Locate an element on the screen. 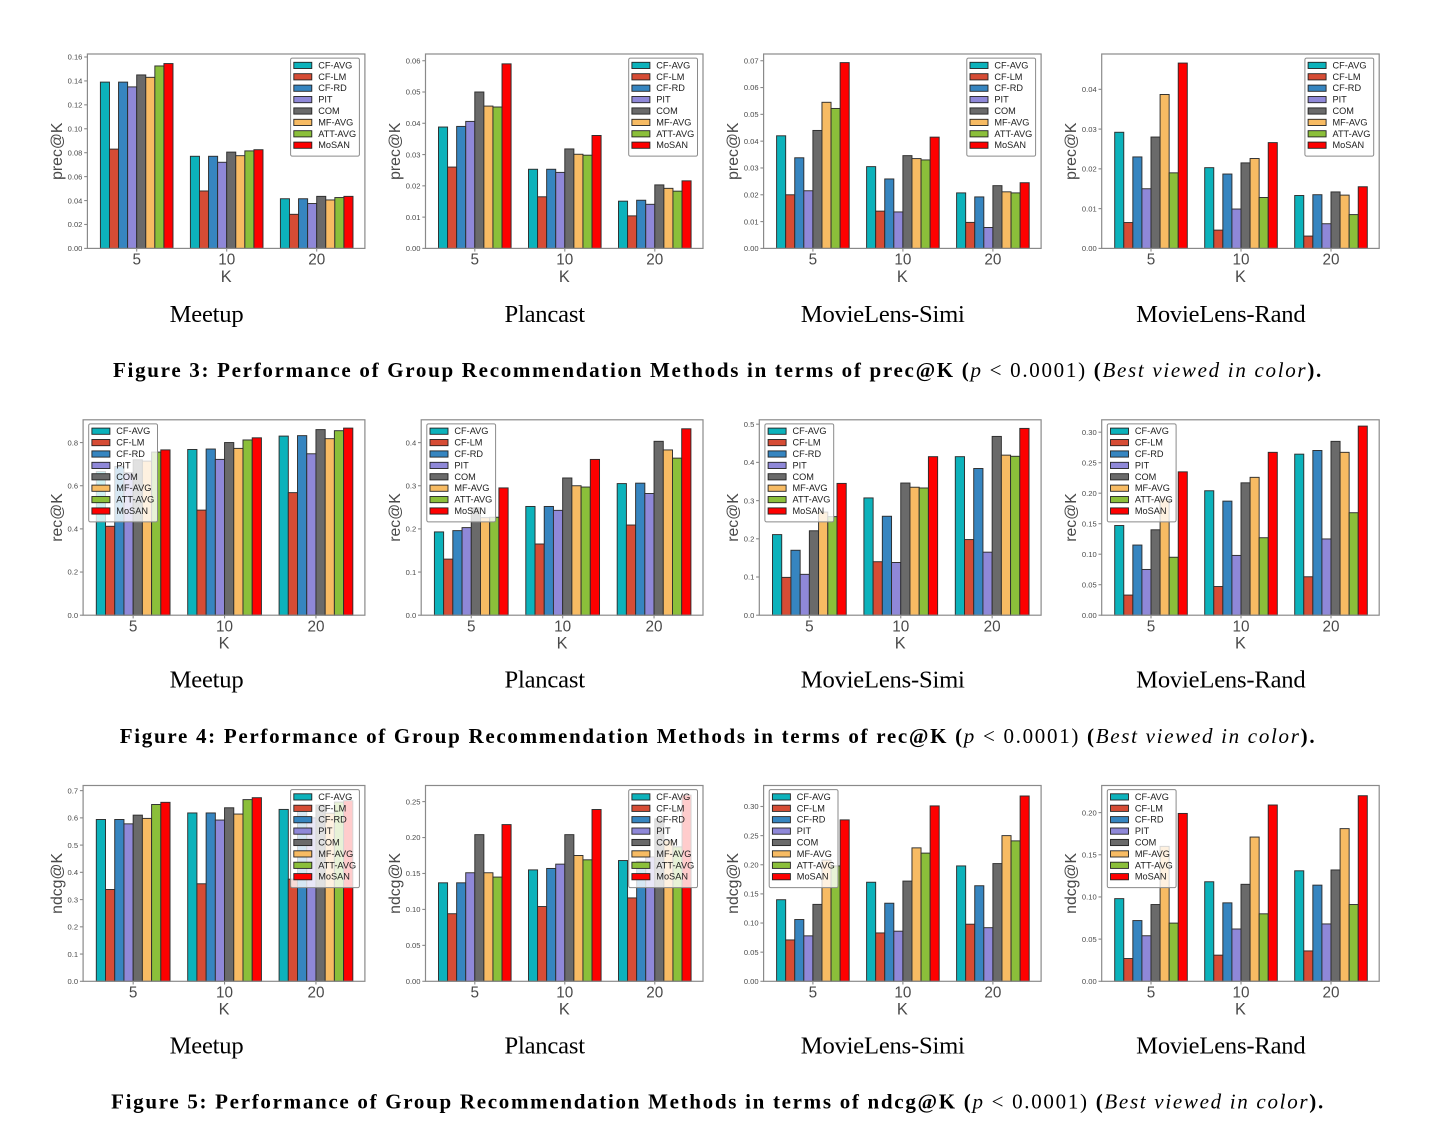 The width and height of the screenshot is (1450, 1128). svg-text: 0.00 is located at coordinates (75, 248).